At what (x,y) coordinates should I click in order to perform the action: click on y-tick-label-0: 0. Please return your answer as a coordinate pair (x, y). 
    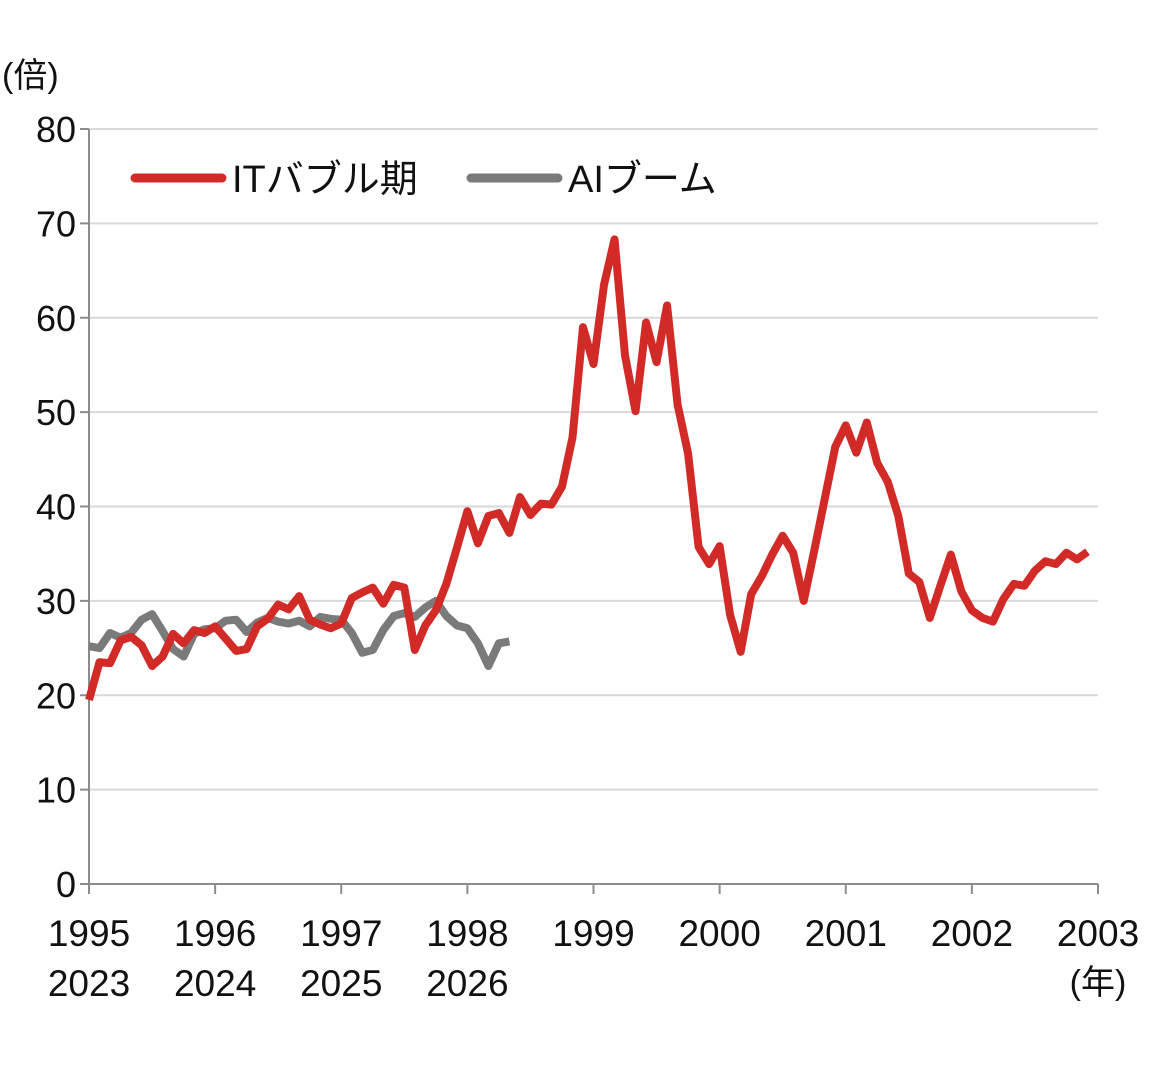
    Looking at the image, I should click on (66, 884).